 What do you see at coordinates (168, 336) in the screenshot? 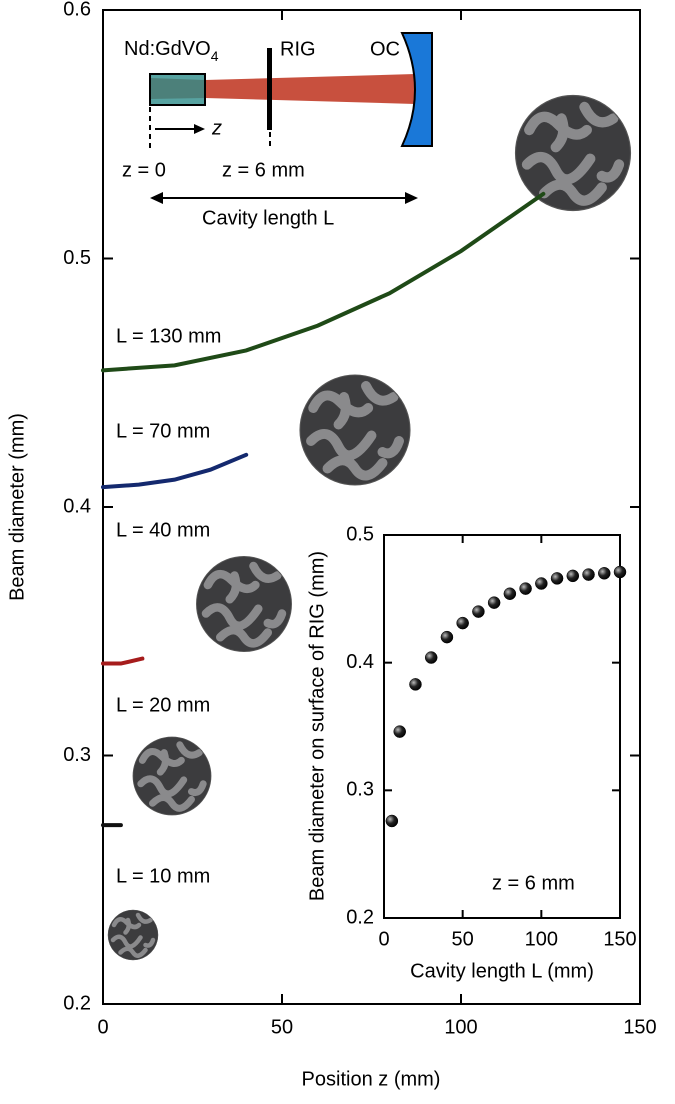
I see `series-label: L = 130 mm` at bounding box center [168, 336].